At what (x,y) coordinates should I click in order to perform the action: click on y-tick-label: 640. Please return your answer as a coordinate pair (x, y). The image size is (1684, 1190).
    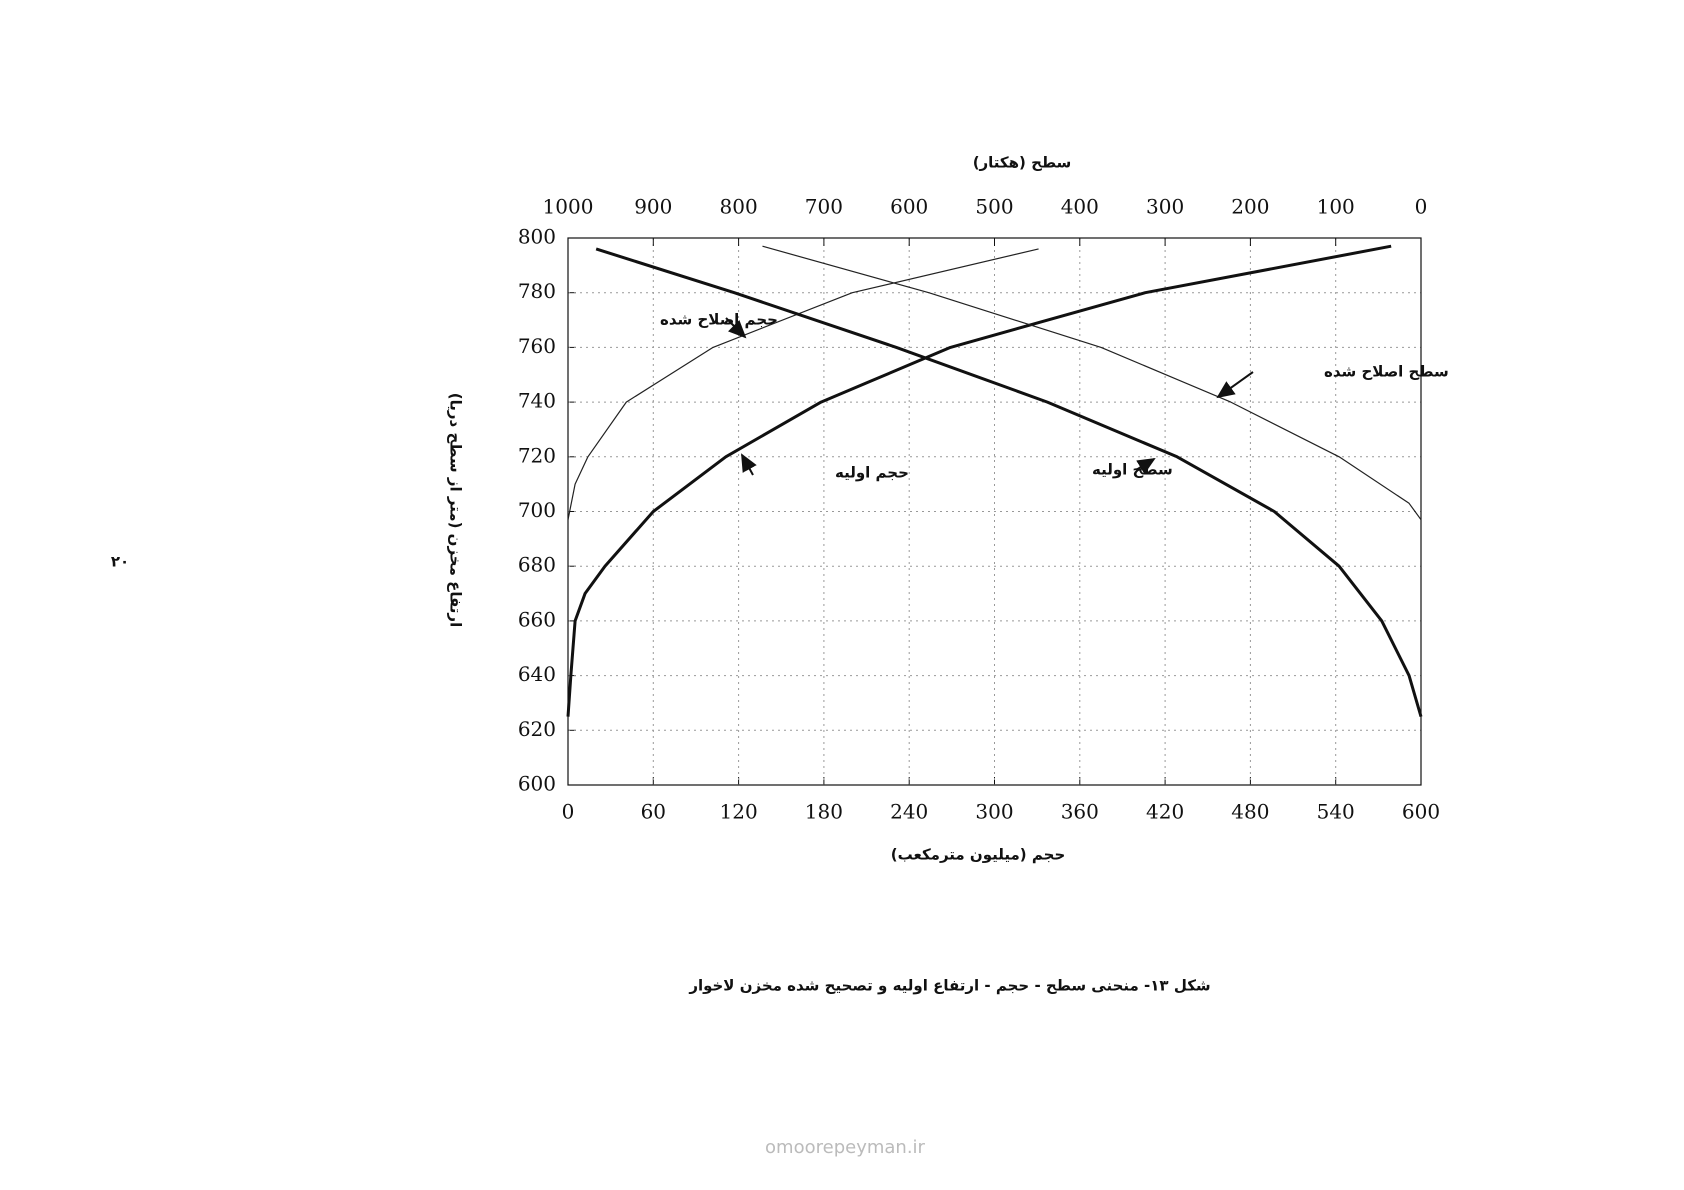
    Looking at the image, I should click on (537, 674).